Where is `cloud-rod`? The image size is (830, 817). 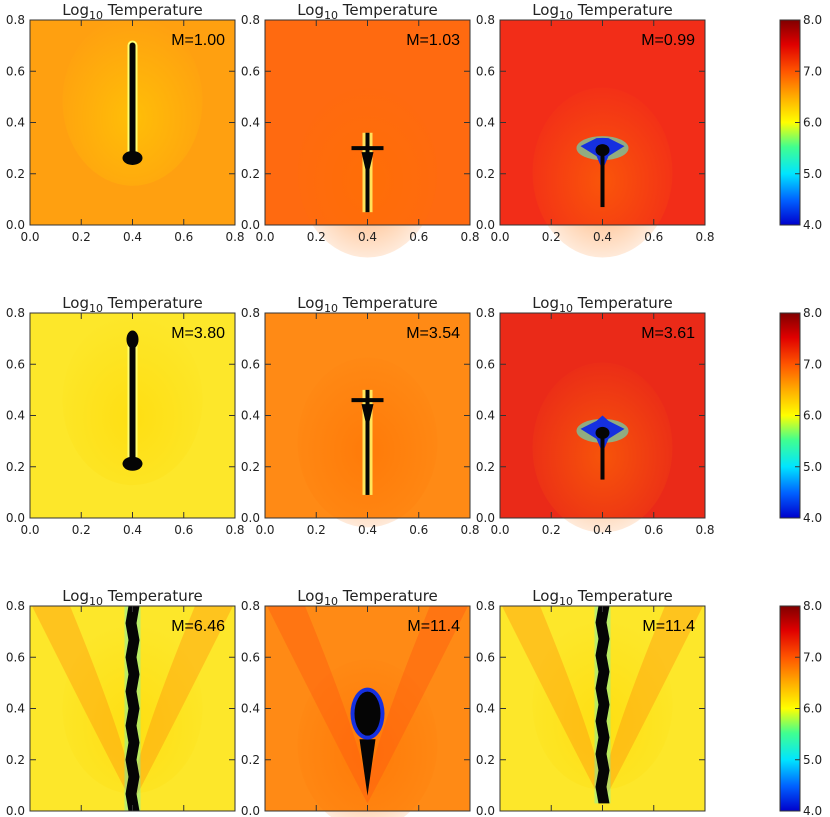
cloud-rod is located at coordinates (132, 101).